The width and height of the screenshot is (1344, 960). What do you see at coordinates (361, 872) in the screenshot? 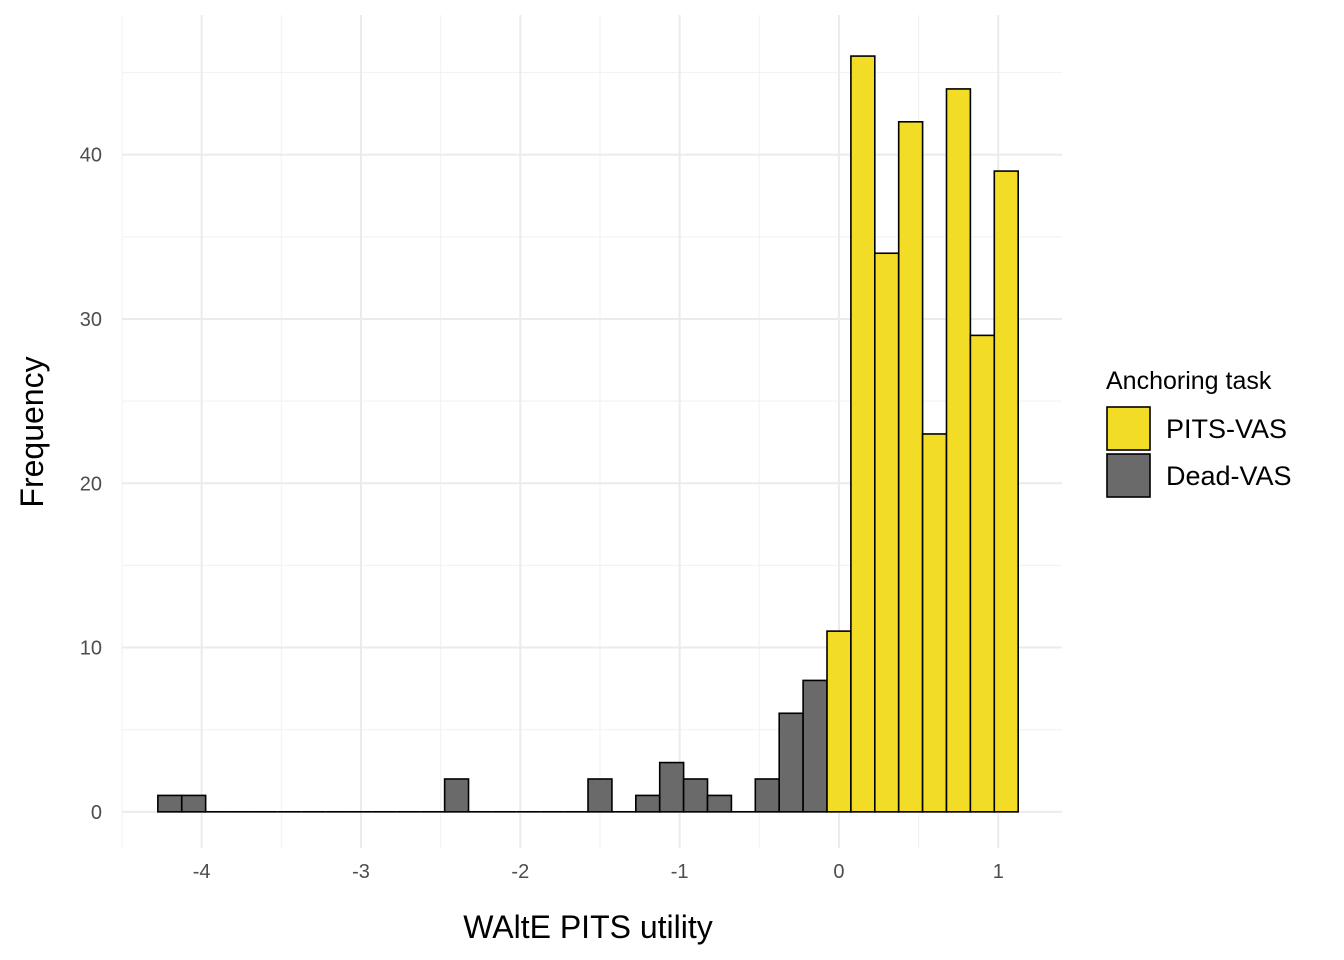
I see `x-tick-label: -3` at bounding box center [361, 872].